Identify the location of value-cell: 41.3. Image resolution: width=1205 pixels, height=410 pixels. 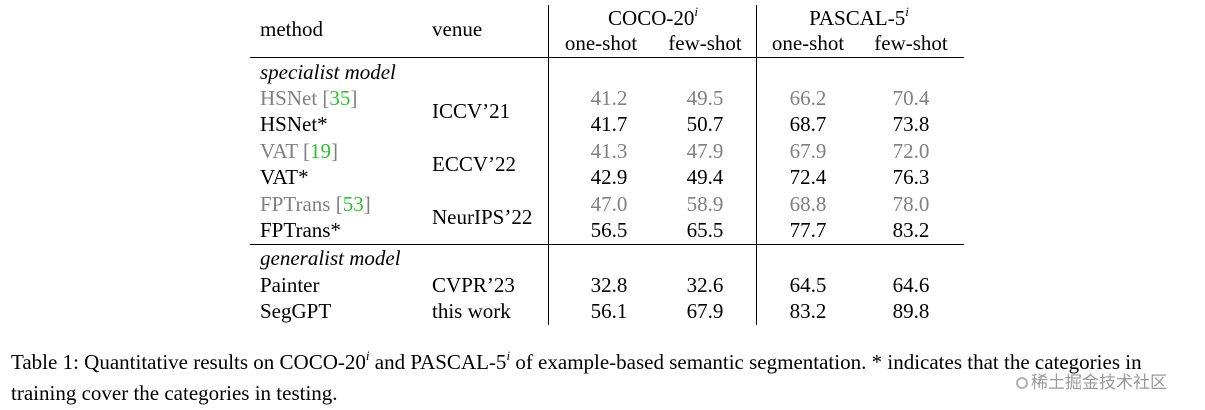
(609, 151).